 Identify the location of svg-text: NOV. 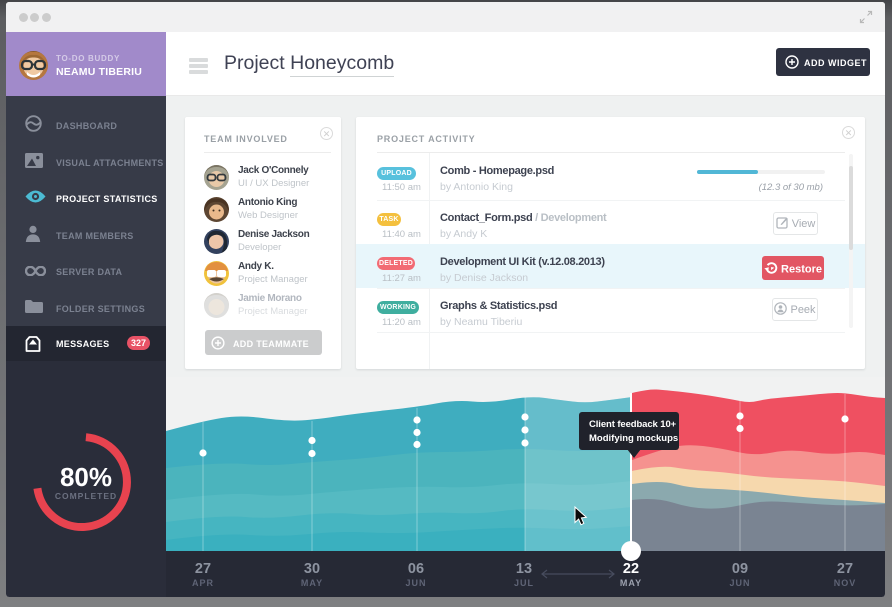
(845, 583).